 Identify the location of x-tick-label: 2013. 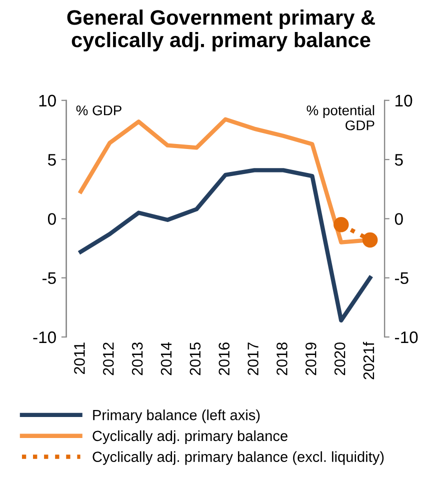
(137, 359).